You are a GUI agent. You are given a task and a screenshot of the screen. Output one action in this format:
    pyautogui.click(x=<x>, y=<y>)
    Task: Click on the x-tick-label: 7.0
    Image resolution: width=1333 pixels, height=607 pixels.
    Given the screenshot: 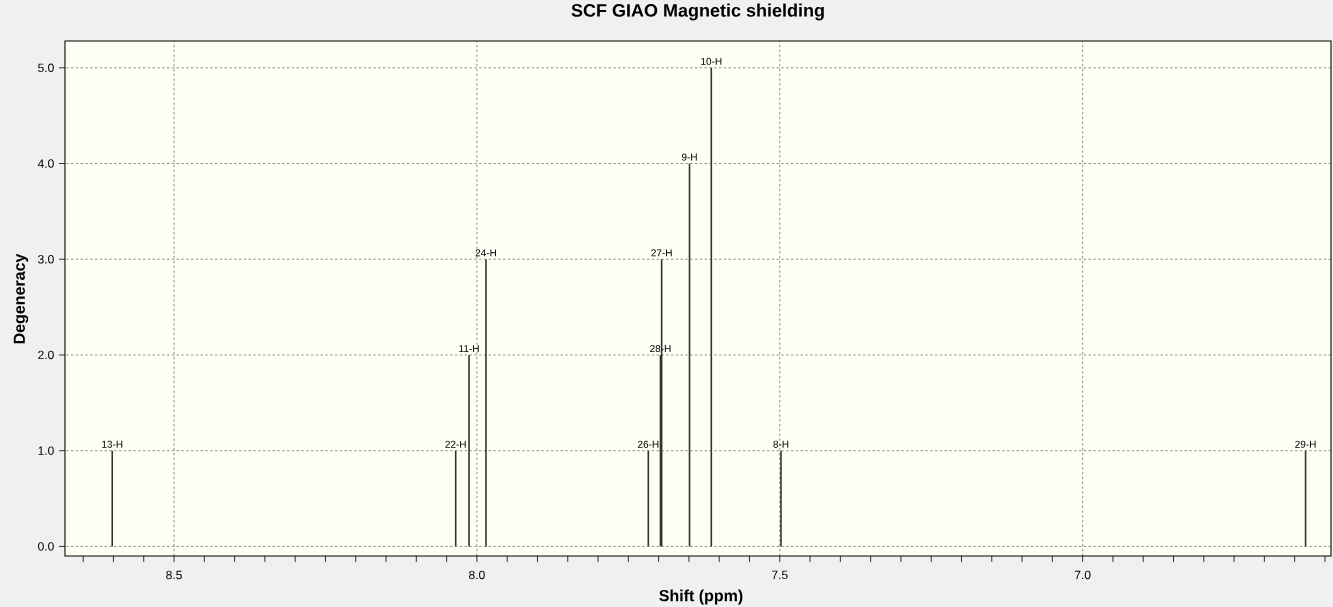 What is the action you would take?
    pyautogui.click(x=1082, y=575)
    